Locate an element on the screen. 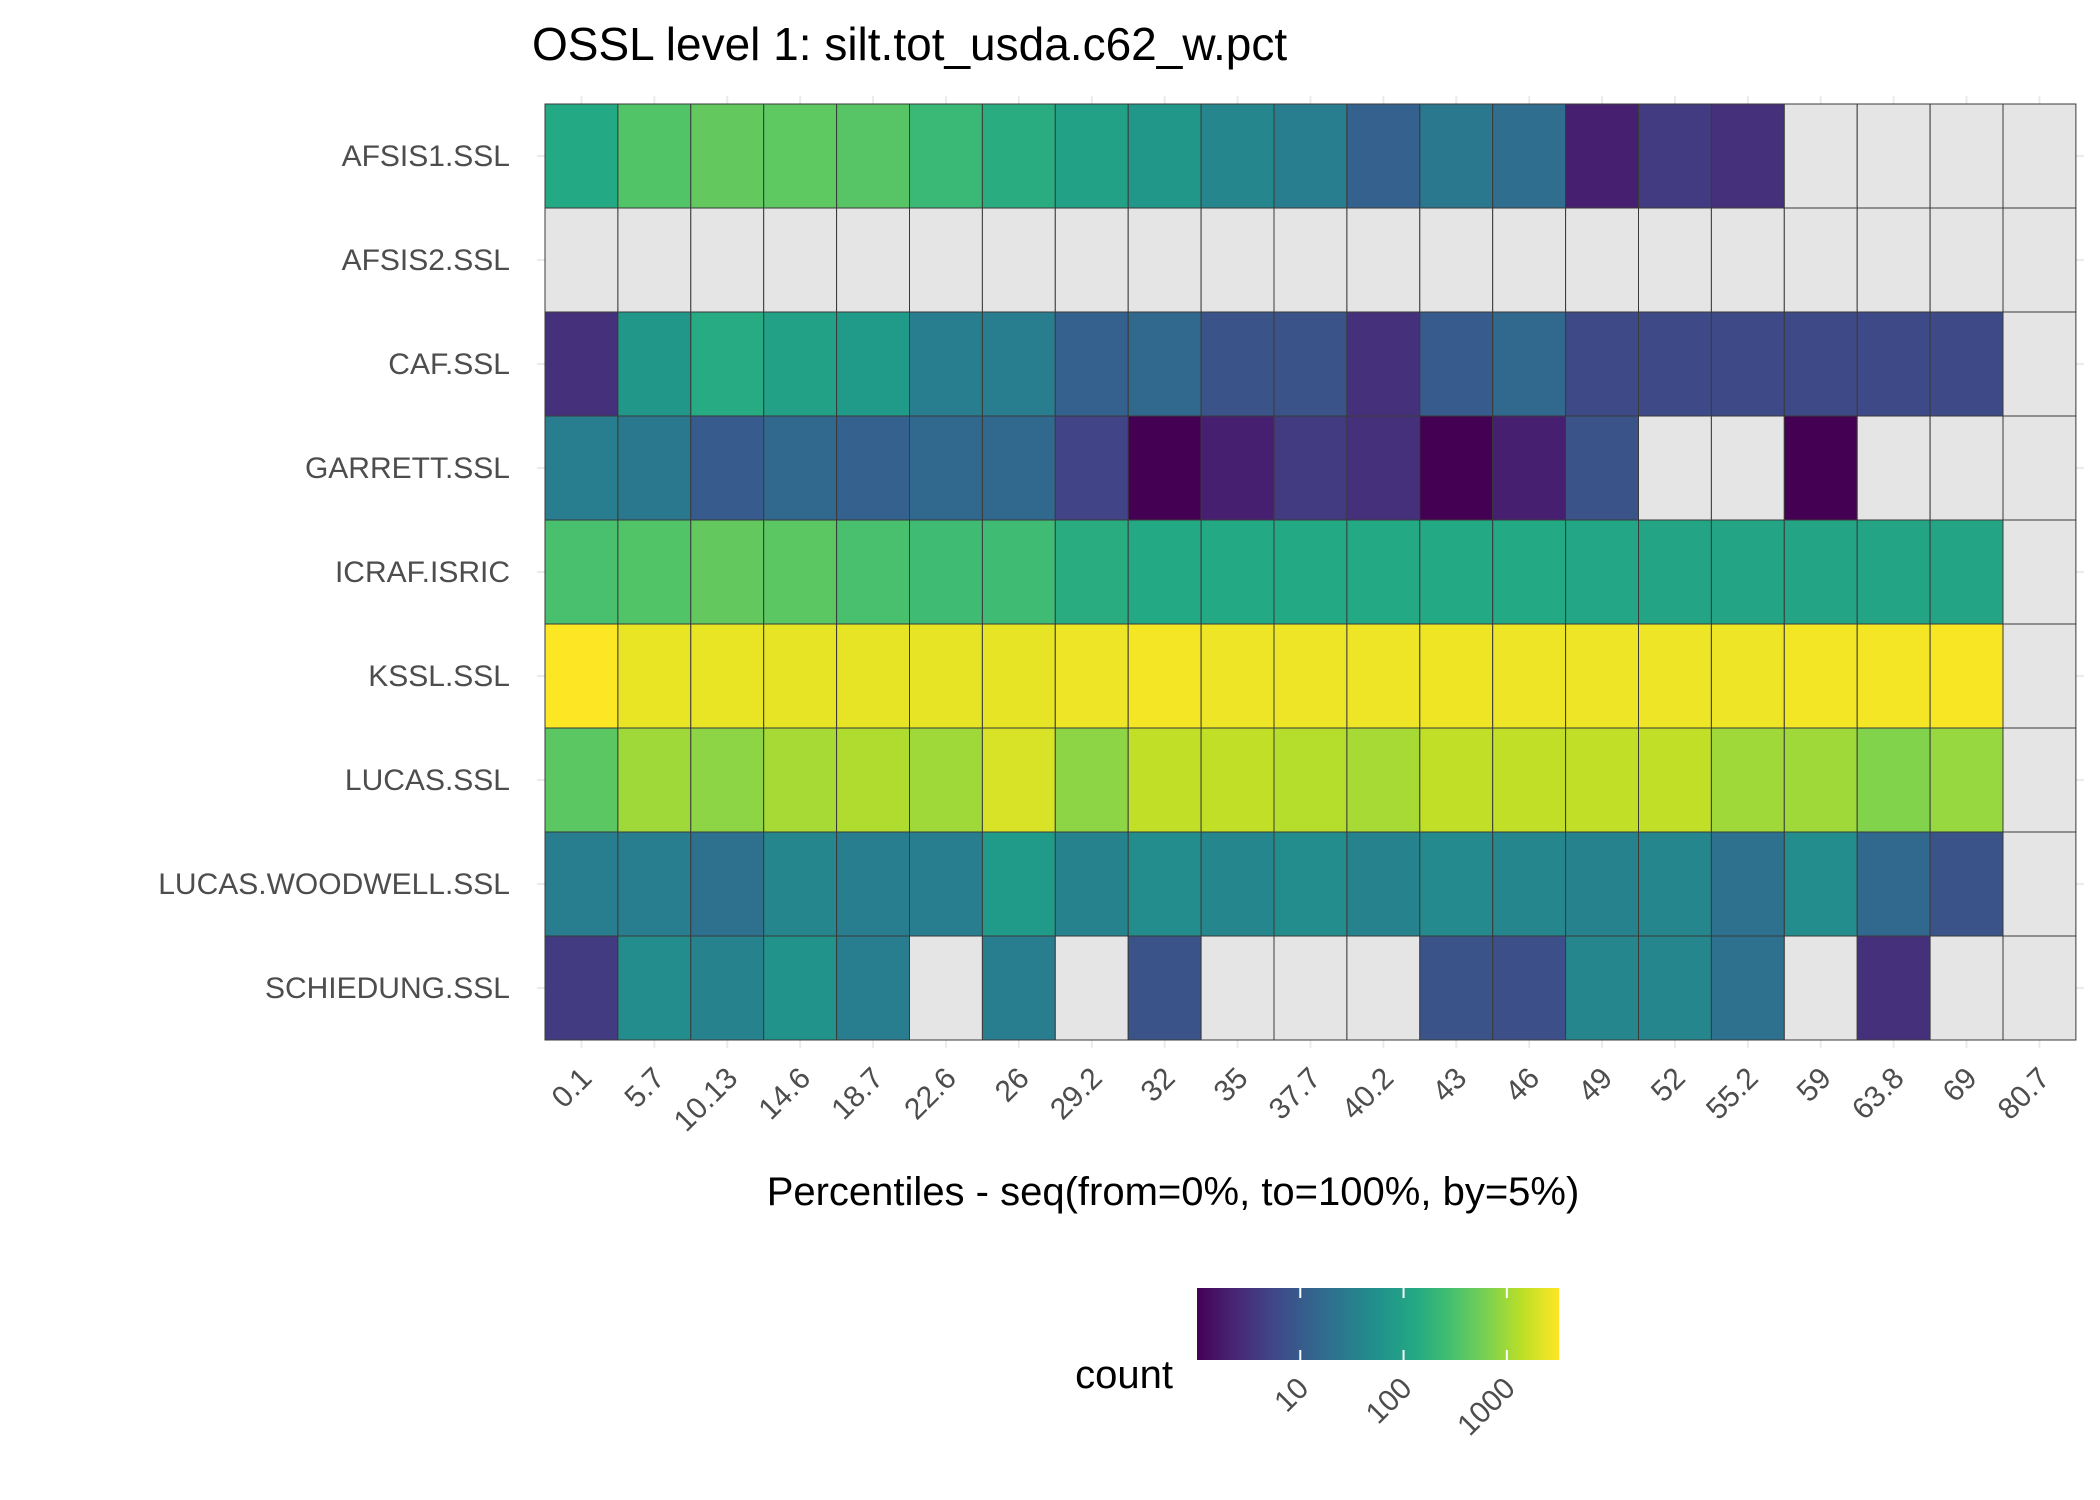 The image size is (2100, 1500). y-tick-label: GARRETT.SSL is located at coordinates (407, 468).